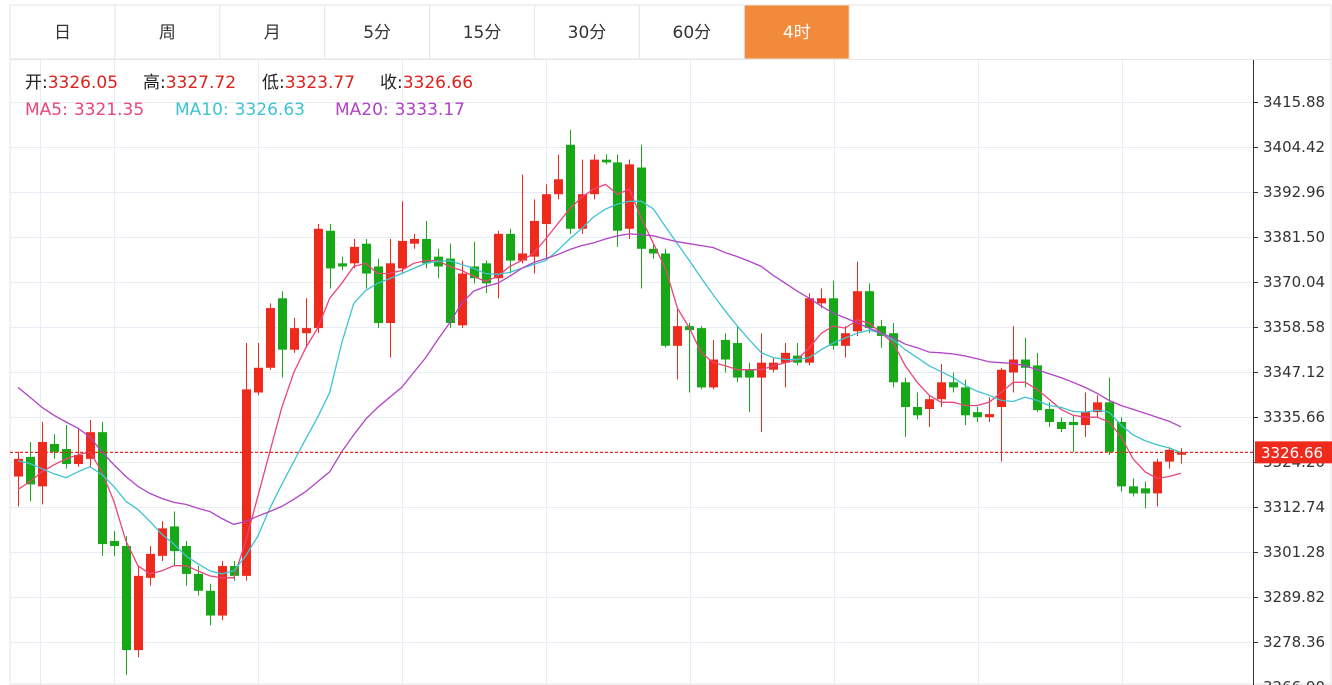 The width and height of the screenshot is (1332, 685). Describe the element at coordinates (1294, 597) in the screenshot. I see `y-tick-label: 3289.82` at that location.